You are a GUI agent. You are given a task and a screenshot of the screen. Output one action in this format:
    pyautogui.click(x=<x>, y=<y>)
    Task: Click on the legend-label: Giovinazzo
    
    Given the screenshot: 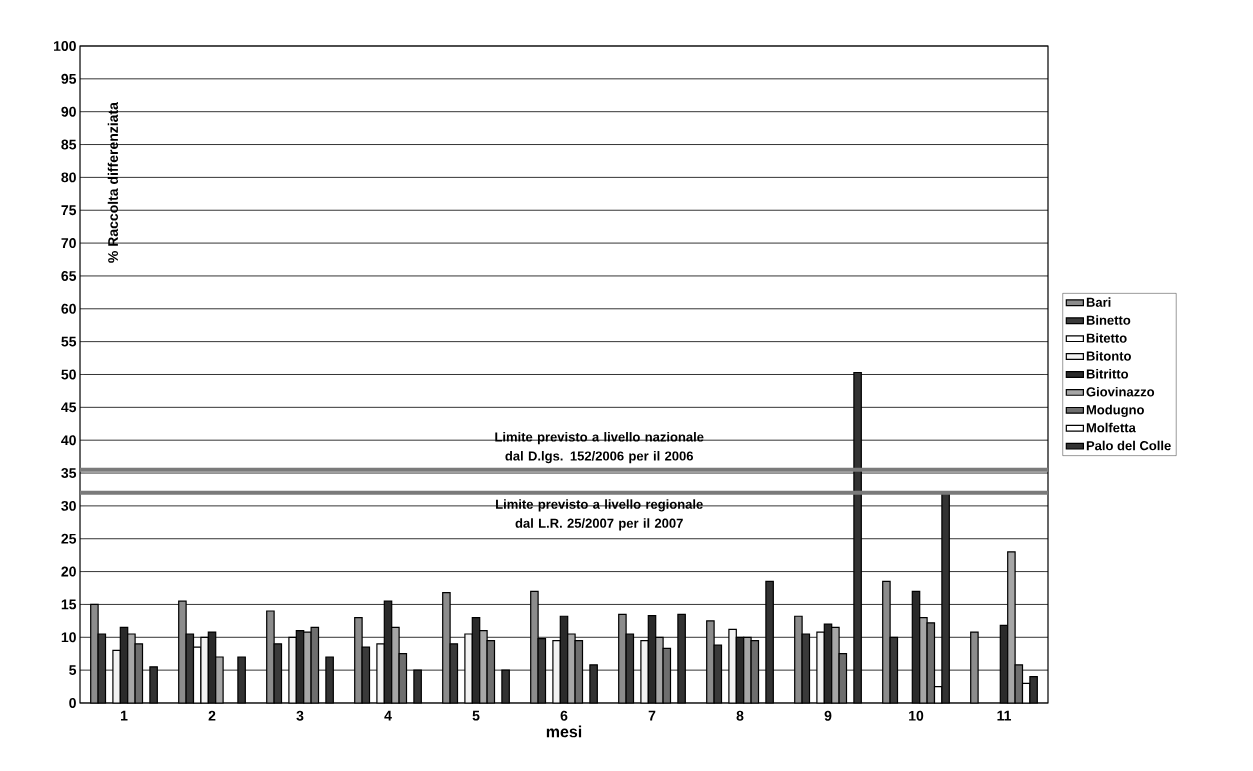 What is the action you would take?
    pyautogui.click(x=1120, y=391)
    